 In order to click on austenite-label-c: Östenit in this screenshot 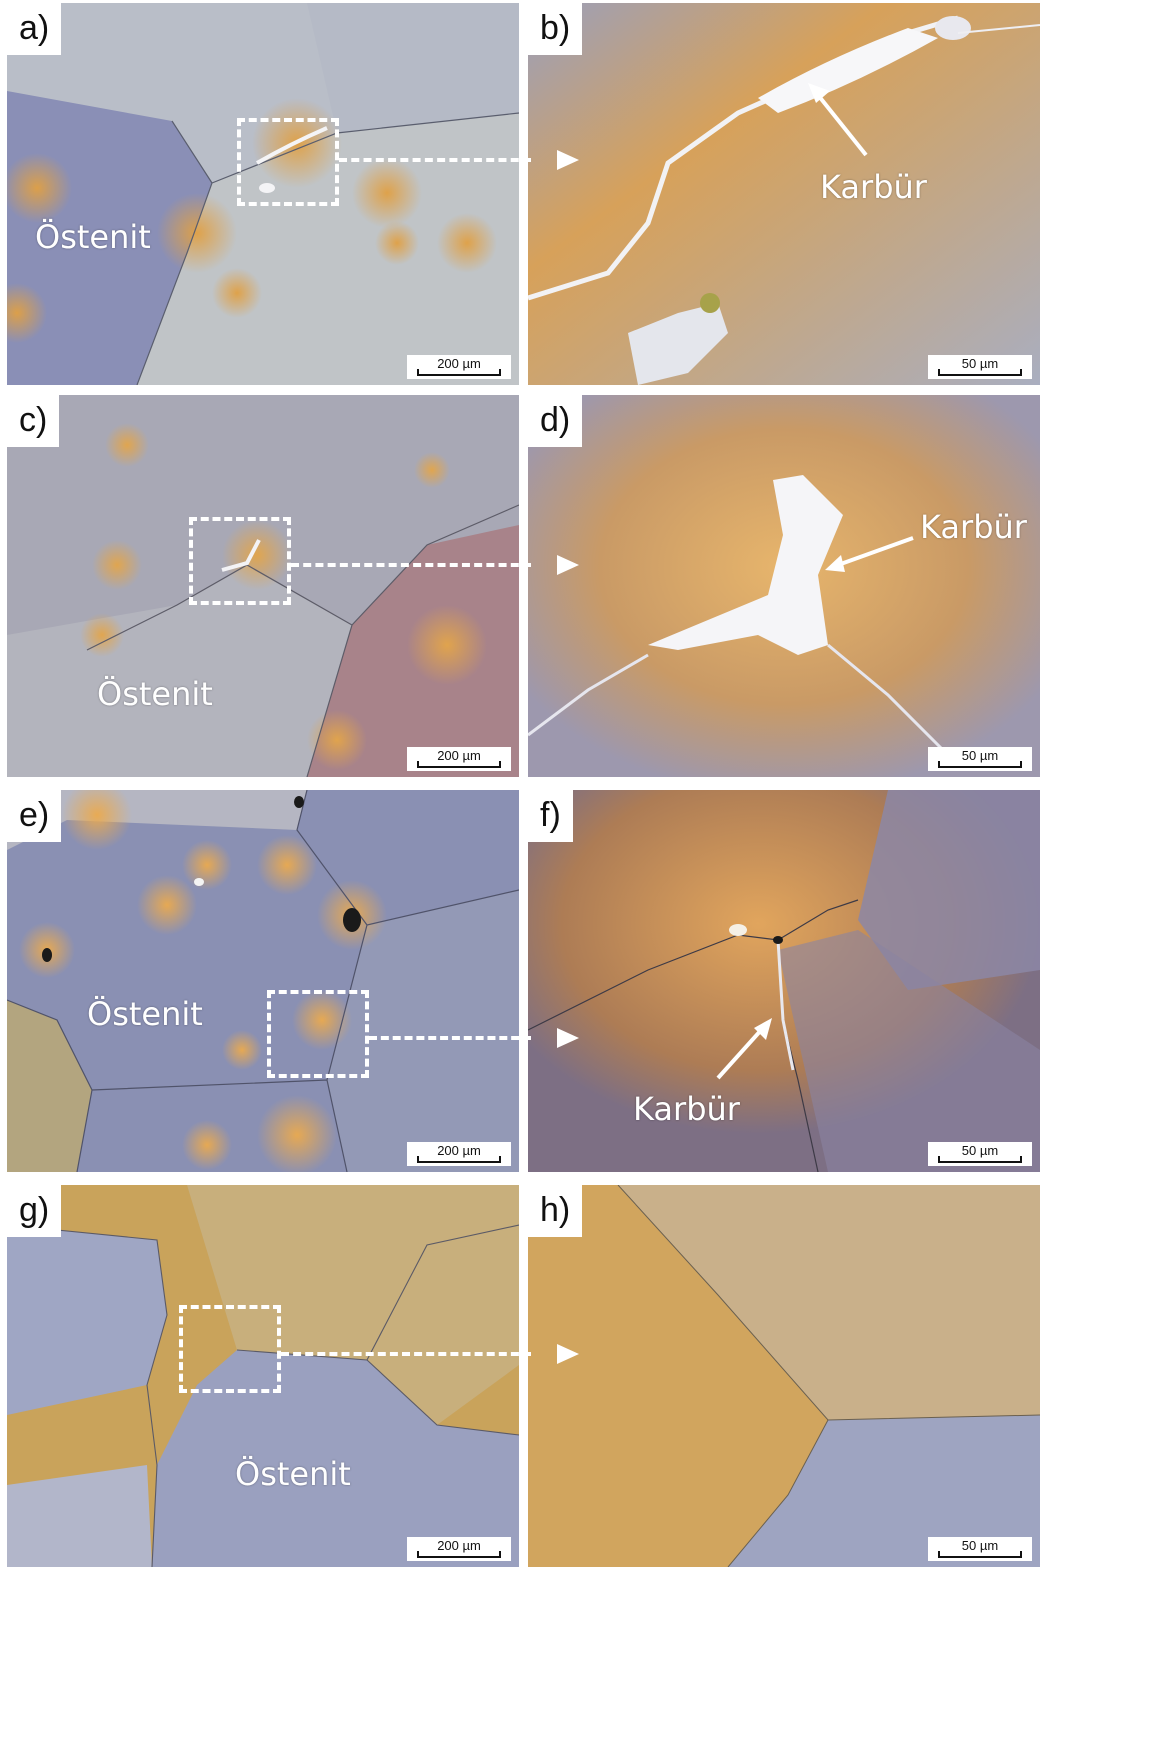, I will do `click(155, 694)`.